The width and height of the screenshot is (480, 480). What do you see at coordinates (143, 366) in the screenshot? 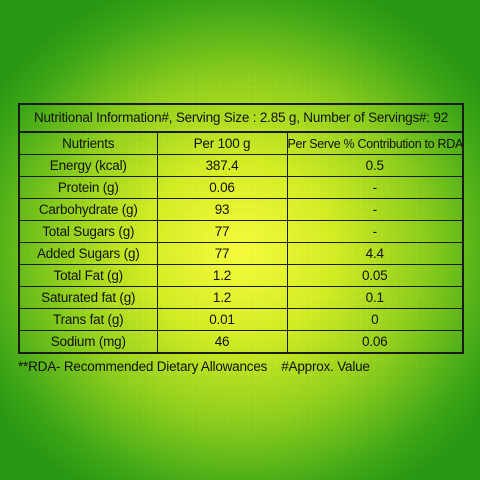
I see `footnote-rda: **RDA- Recommended Dietary Allowances` at bounding box center [143, 366].